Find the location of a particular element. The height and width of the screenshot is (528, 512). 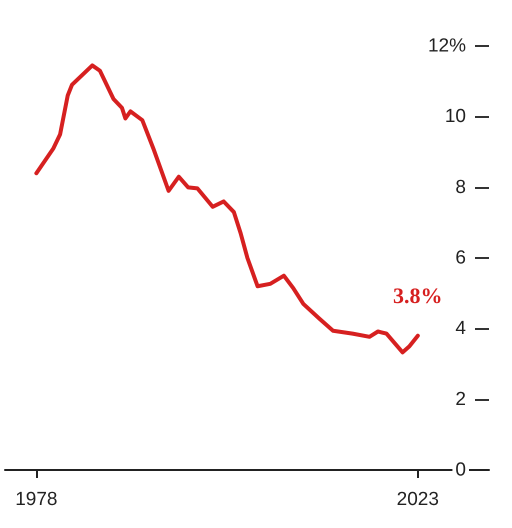

y-tick-label: 0 is located at coordinates (460, 470).